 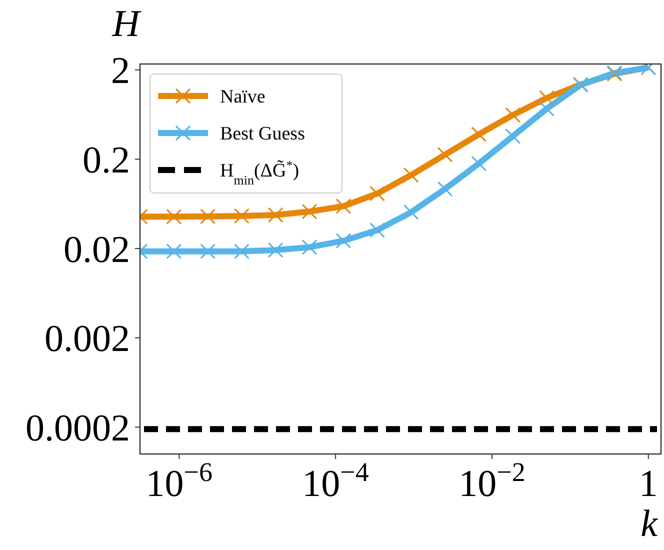 What do you see at coordinates (106, 161) in the screenshot?
I see `y-tick-label: 0.2` at bounding box center [106, 161].